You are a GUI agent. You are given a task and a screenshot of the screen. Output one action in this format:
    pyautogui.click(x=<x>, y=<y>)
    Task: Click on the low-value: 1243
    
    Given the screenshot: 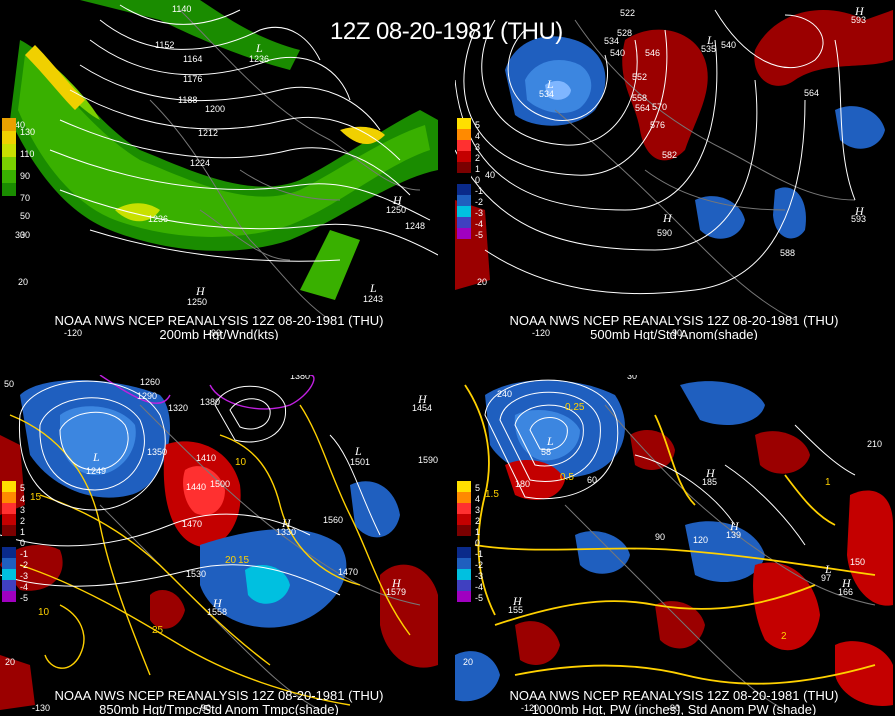 What is the action you would take?
    pyautogui.click(x=373, y=299)
    